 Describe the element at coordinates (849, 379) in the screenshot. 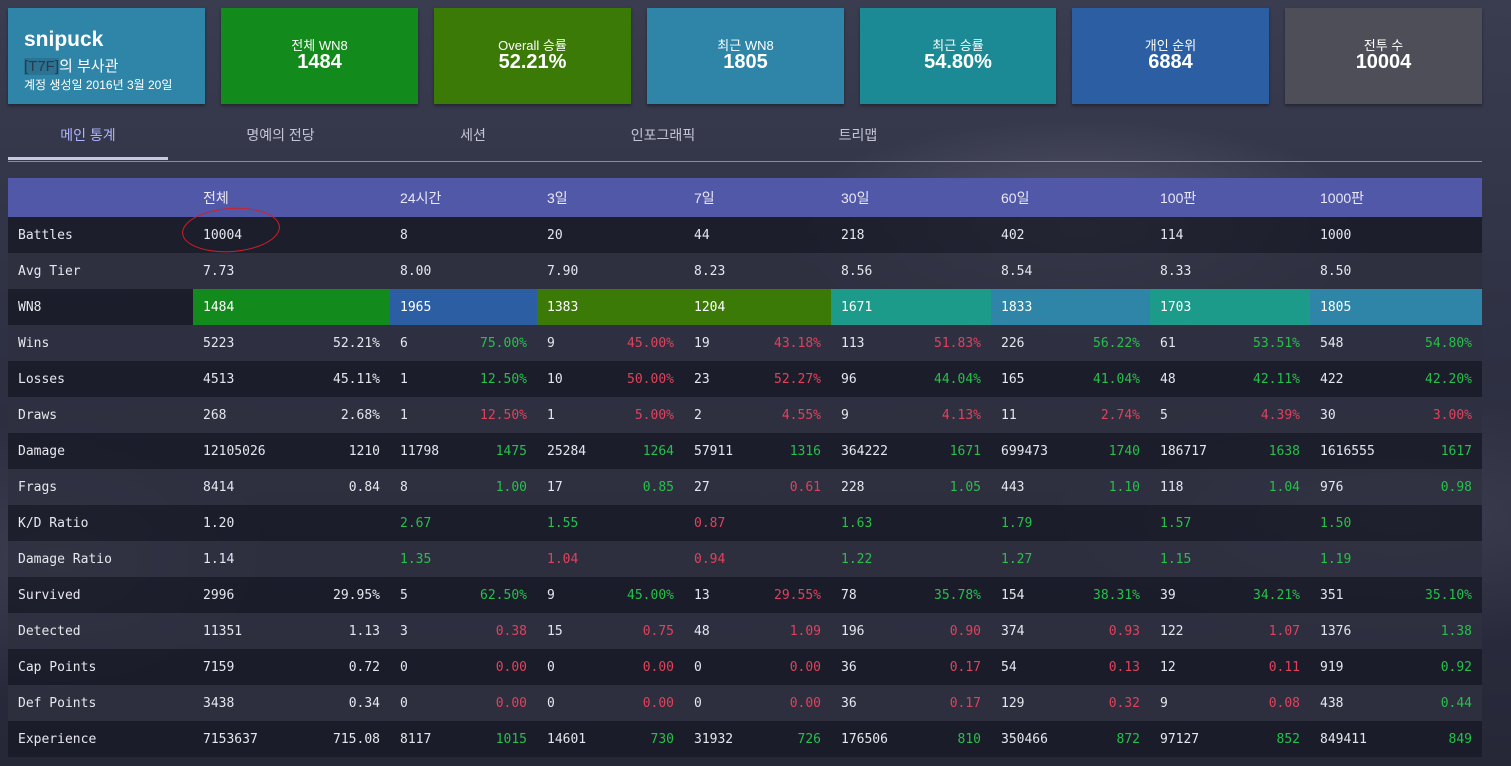

I see `cell-value: 96` at that location.